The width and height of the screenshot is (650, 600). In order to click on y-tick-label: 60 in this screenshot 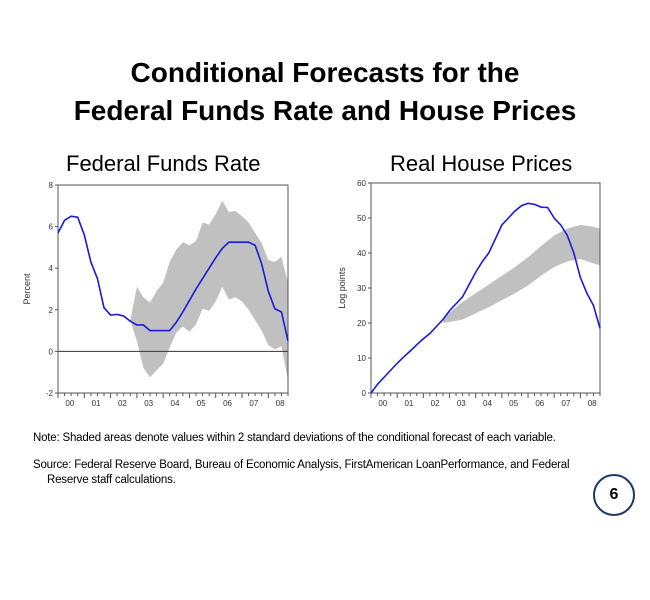, I will do `click(361, 183)`.